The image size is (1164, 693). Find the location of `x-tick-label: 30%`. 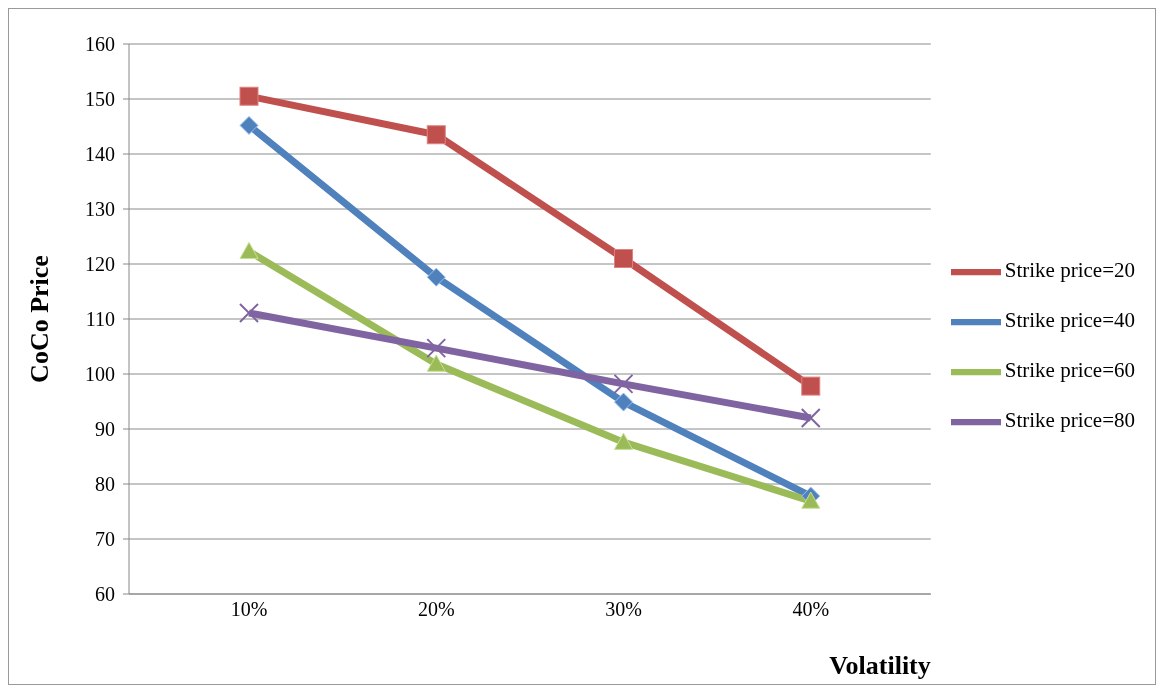

x-tick-label: 30% is located at coordinates (623, 609).